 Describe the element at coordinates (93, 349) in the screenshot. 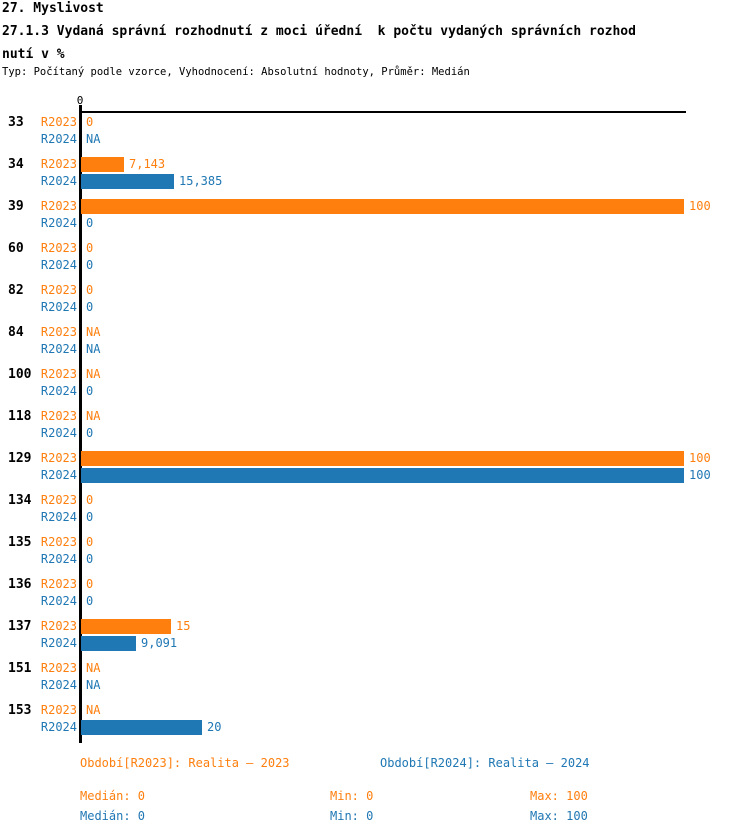

I see `value-label-r2024-cat-84: NA` at that location.